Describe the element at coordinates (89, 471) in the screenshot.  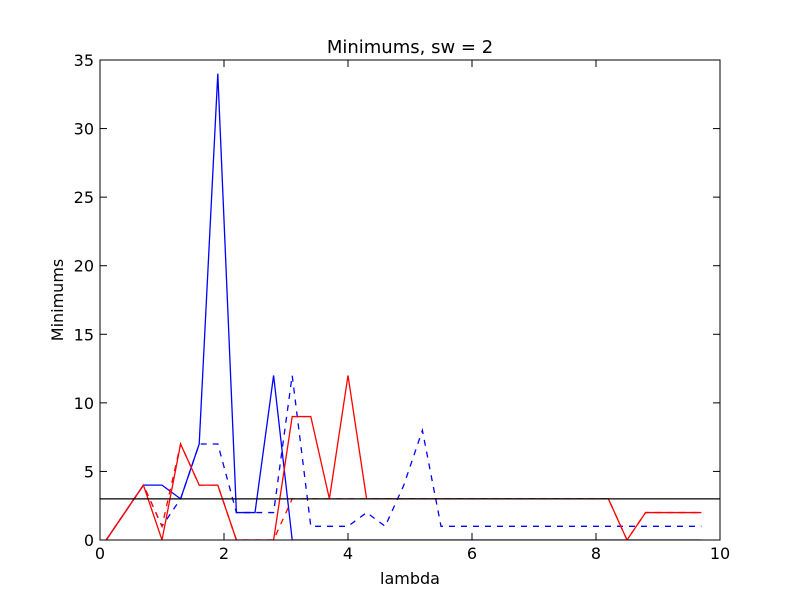
I see `y-tick-label: 5` at that location.